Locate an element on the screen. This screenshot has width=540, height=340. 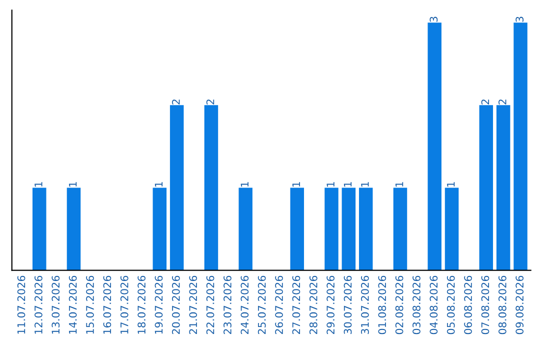
x-tick-label: 19.07.2026 is located at coordinates (158, 305).